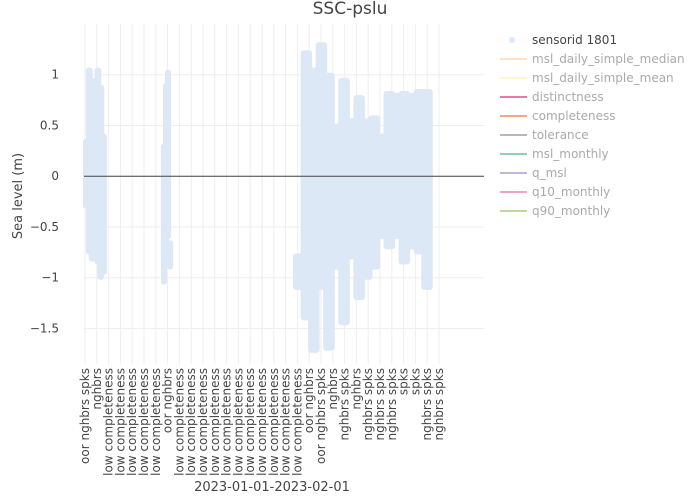  Describe the element at coordinates (574, 116) in the screenshot. I see `legend-label: completeness` at that location.